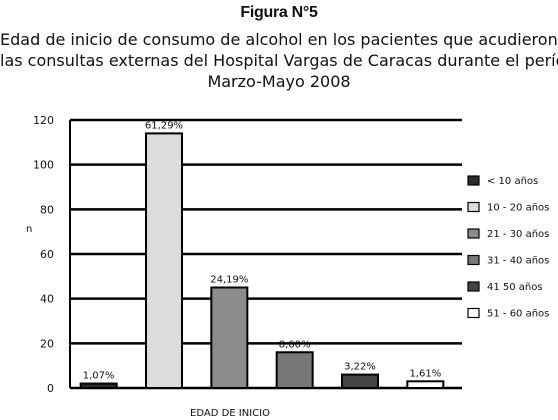 This screenshot has height=420, width=558. What do you see at coordinates (47, 209) in the screenshot?
I see `y-tick-label: 80` at bounding box center [47, 209].